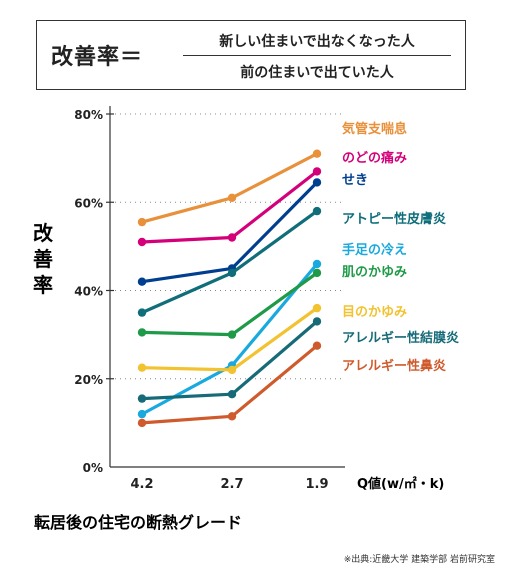 This screenshot has height=571, width=505. Describe the element at coordinates (317, 55) in the screenshot. I see `fraction-bar` at that location.